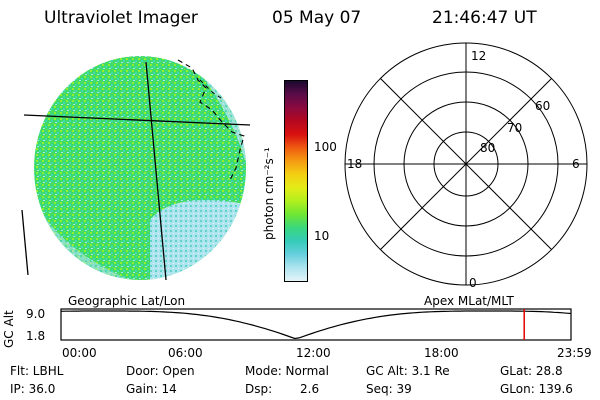 The image size is (600, 400). Describe the element at coordinates (542, 106) in the screenshot. I see `mlat-label-60: 60` at that location.